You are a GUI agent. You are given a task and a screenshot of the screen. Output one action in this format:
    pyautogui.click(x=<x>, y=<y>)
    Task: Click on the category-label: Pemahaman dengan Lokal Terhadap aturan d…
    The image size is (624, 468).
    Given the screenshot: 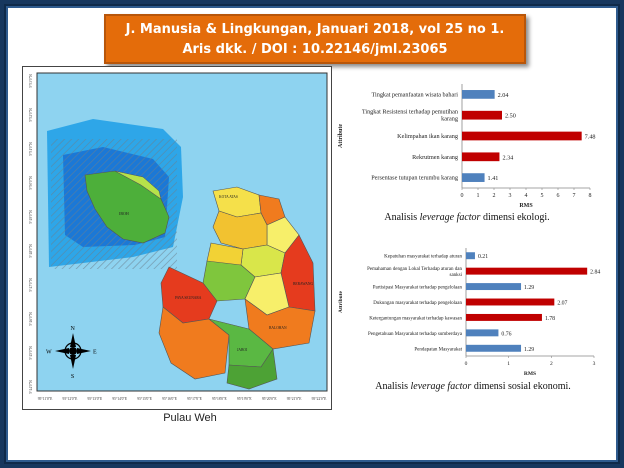 What is the action you would take?
    pyautogui.click(x=415, y=272)
    